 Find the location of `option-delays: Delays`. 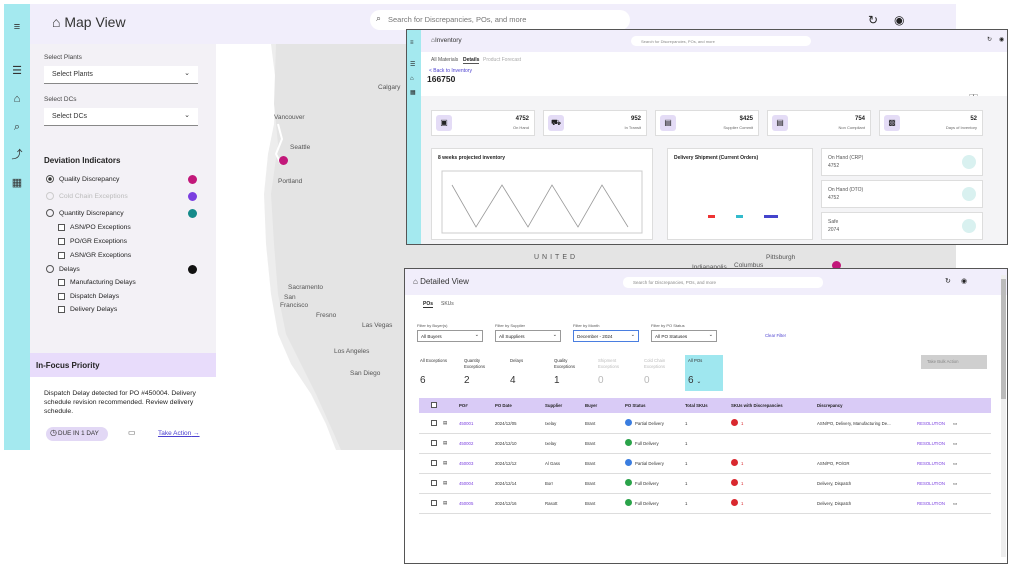

option-delays: Delays is located at coordinates (63, 269).